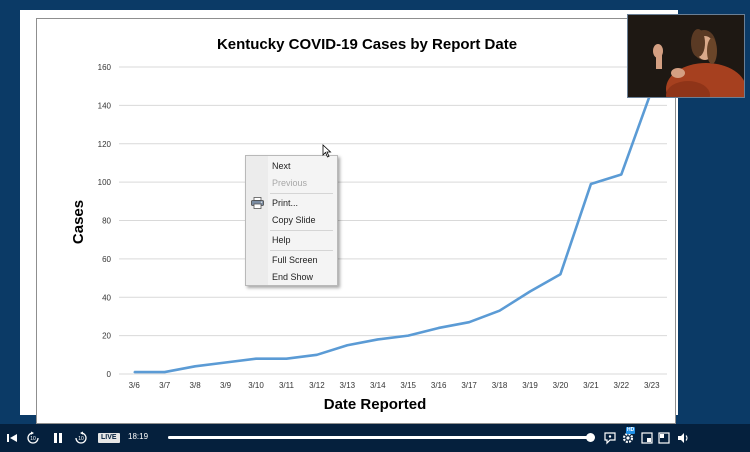 Image resolution: width=750 pixels, height=452 pixels. What do you see at coordinates (631, 430) in the screenshot?
I see `hd-badge: HD` at bounding box center [631, 430].